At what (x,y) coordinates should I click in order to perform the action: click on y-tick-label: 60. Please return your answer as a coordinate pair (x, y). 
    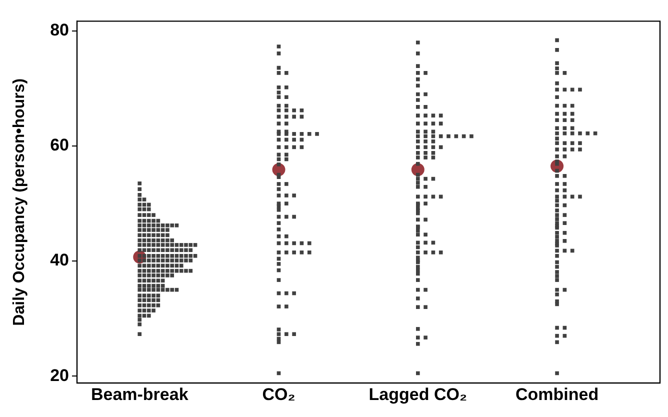
    Looking at the image, I should click on (59, 145).